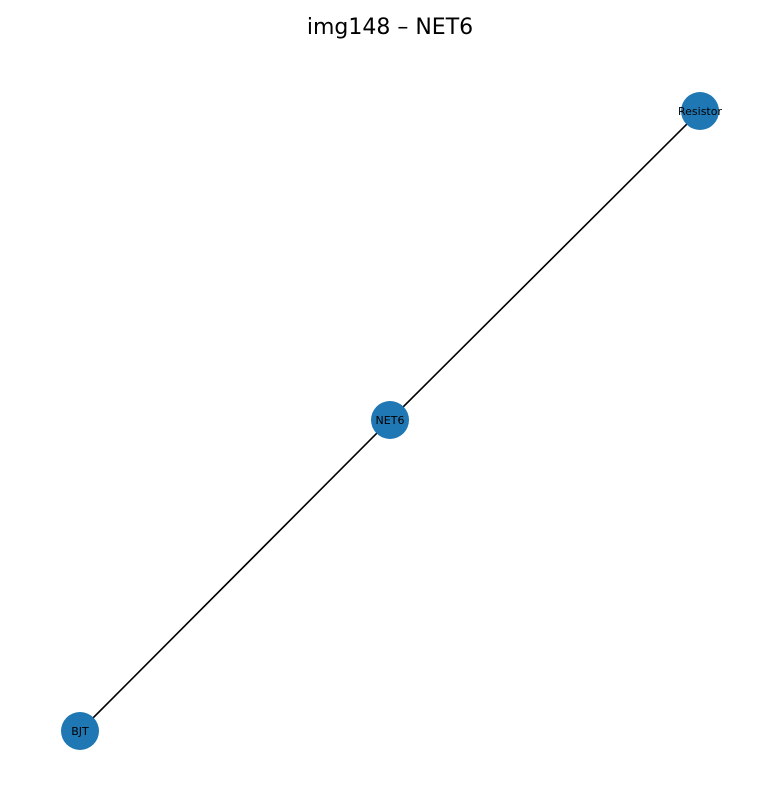  I want to click on node-bjt-label: BJT, so click(80, 731).